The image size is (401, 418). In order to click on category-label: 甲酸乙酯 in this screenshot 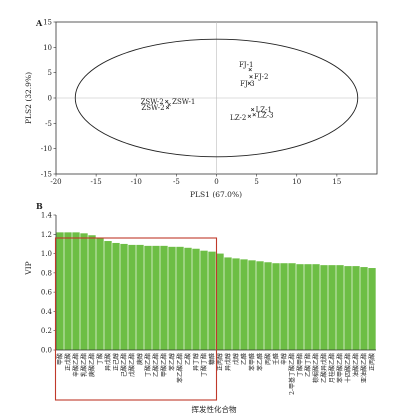, I will do `click(164, 365)`.